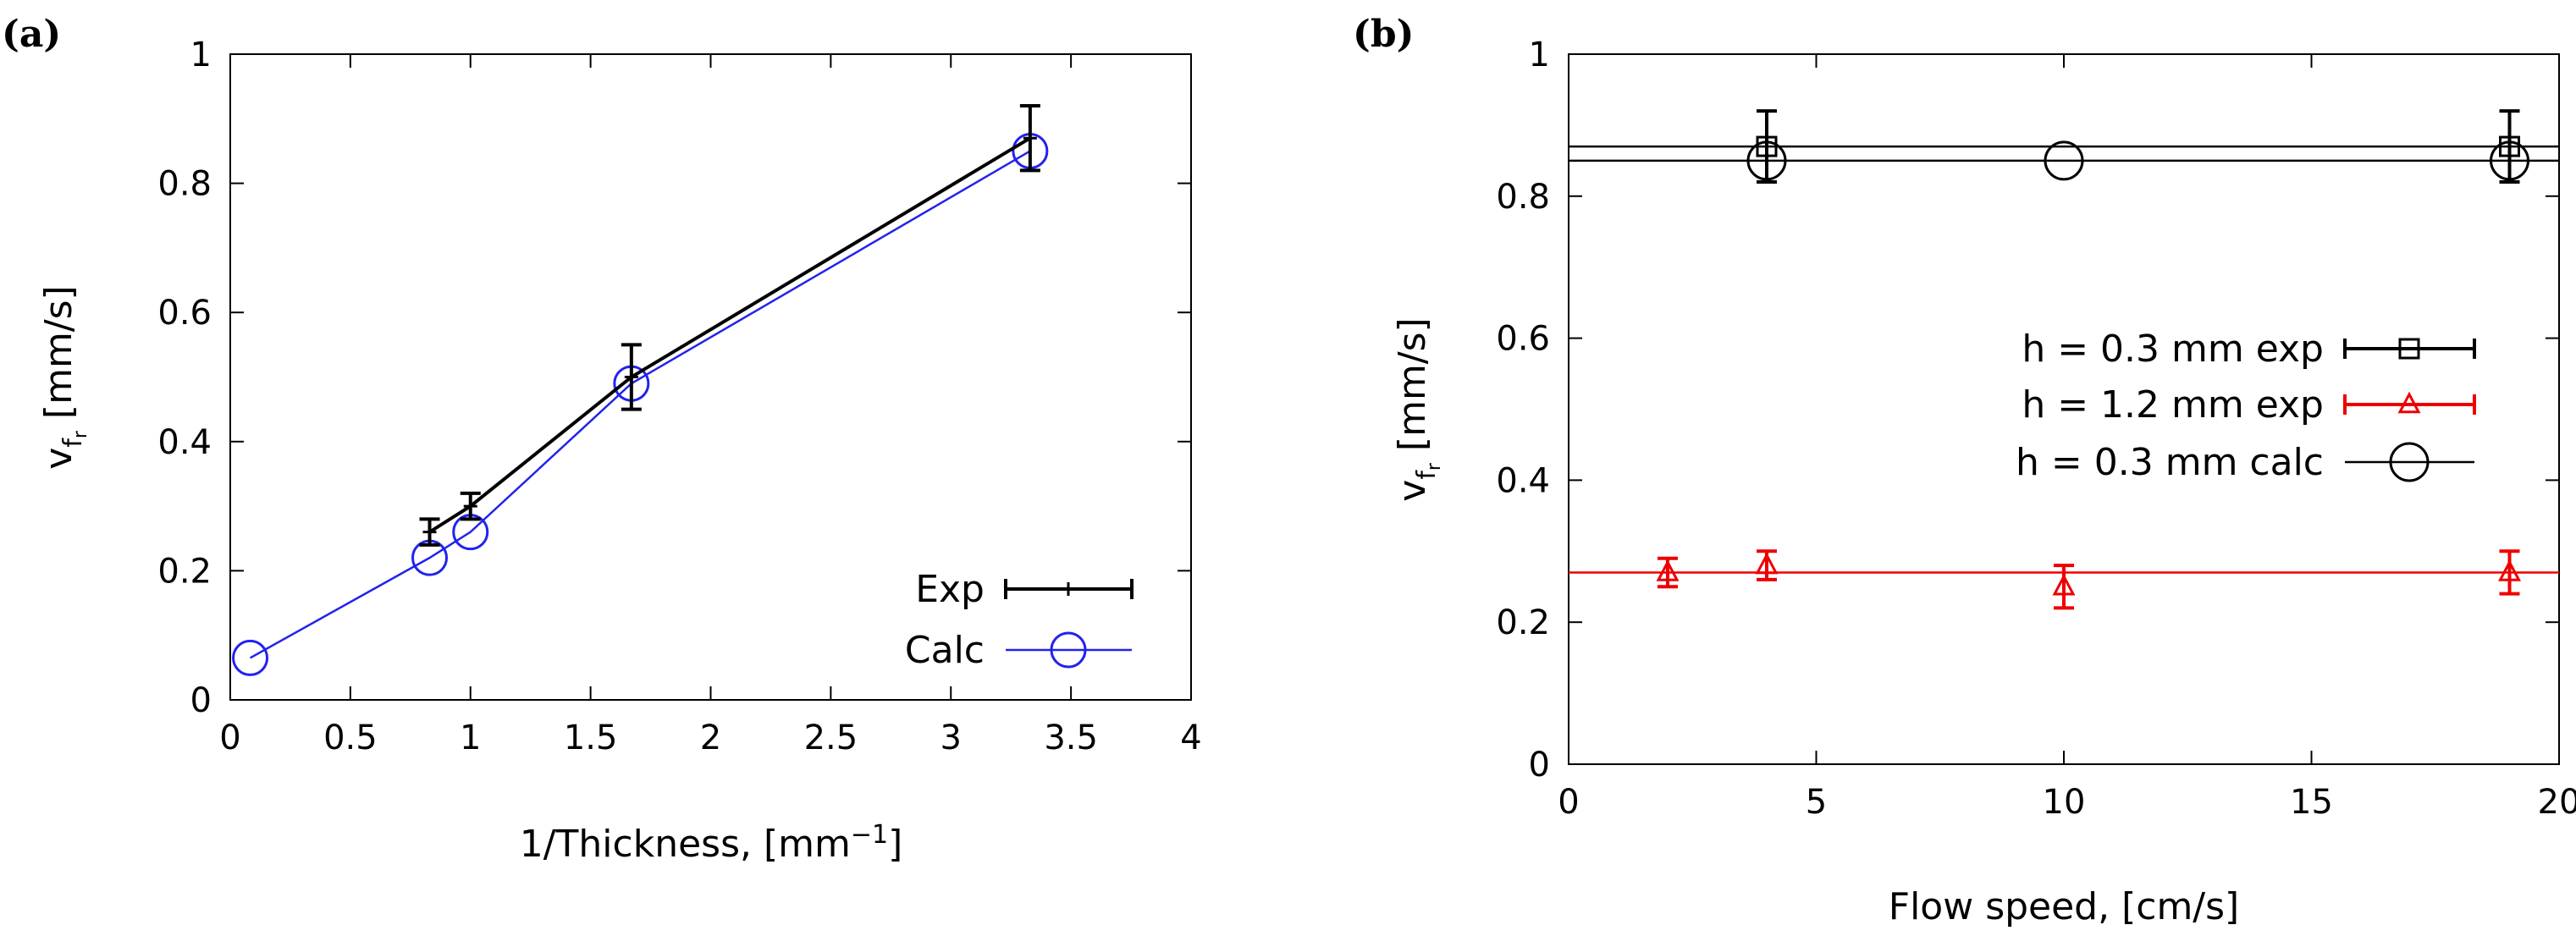 The image size is (2576, 947). Describe the element at coordinates (1191, 738) in the screenshot. I see `panel-a-x-tick-label: 4` at that location.